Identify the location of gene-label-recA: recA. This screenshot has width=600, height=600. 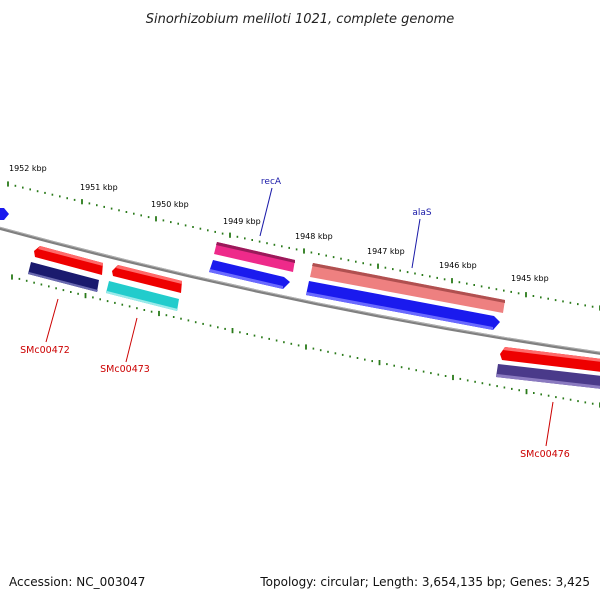
(271, 182).